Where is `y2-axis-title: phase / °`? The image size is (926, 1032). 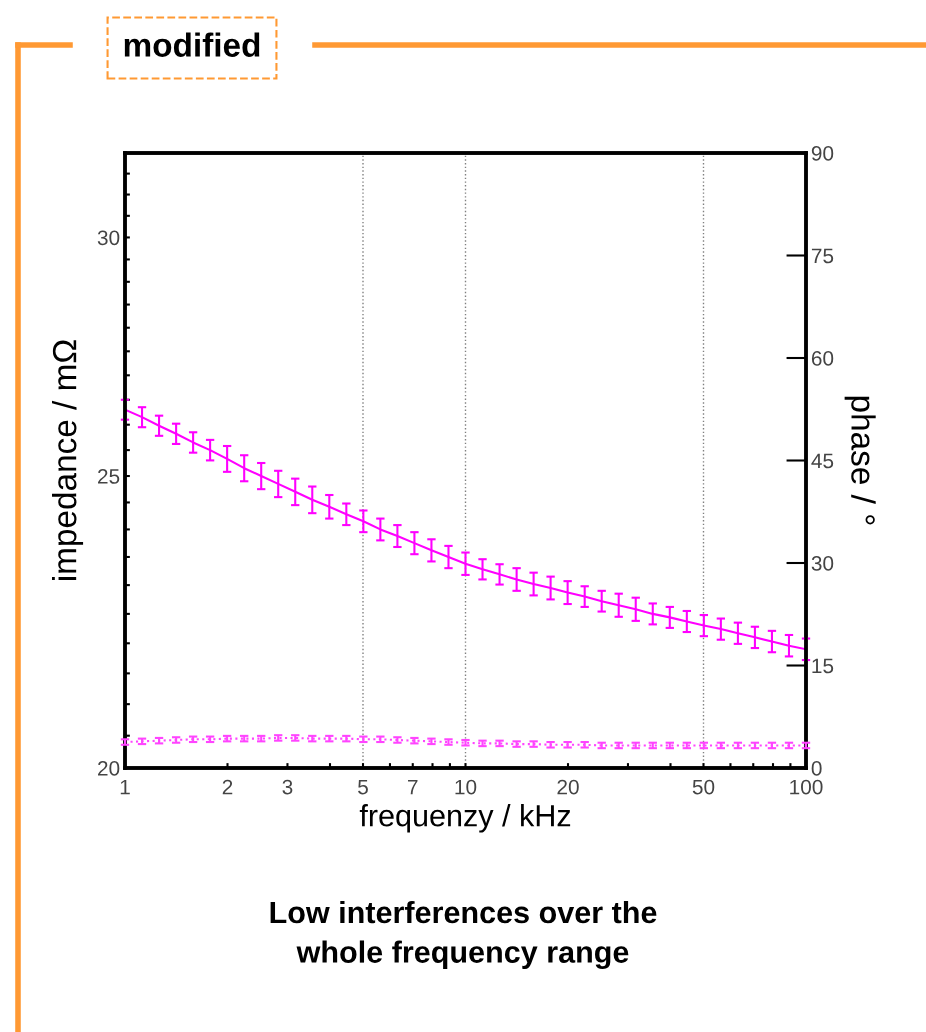
y2-axis-title: phase / ° is located at coordinates (860, 460).